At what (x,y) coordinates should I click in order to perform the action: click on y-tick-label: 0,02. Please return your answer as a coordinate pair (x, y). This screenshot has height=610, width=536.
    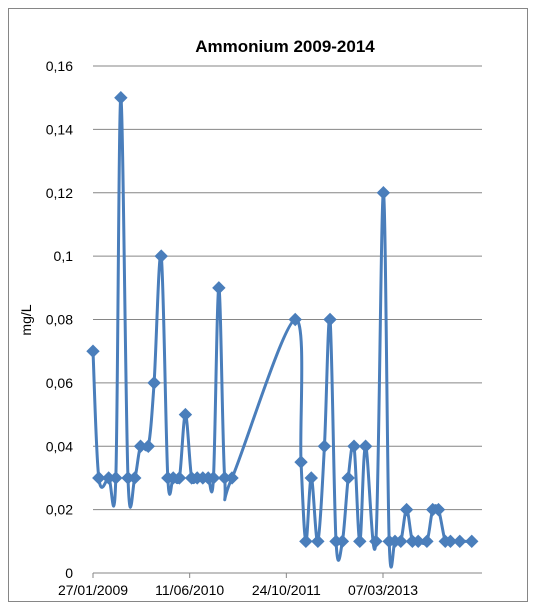
    Looking at the image, I should click on (59, 510).